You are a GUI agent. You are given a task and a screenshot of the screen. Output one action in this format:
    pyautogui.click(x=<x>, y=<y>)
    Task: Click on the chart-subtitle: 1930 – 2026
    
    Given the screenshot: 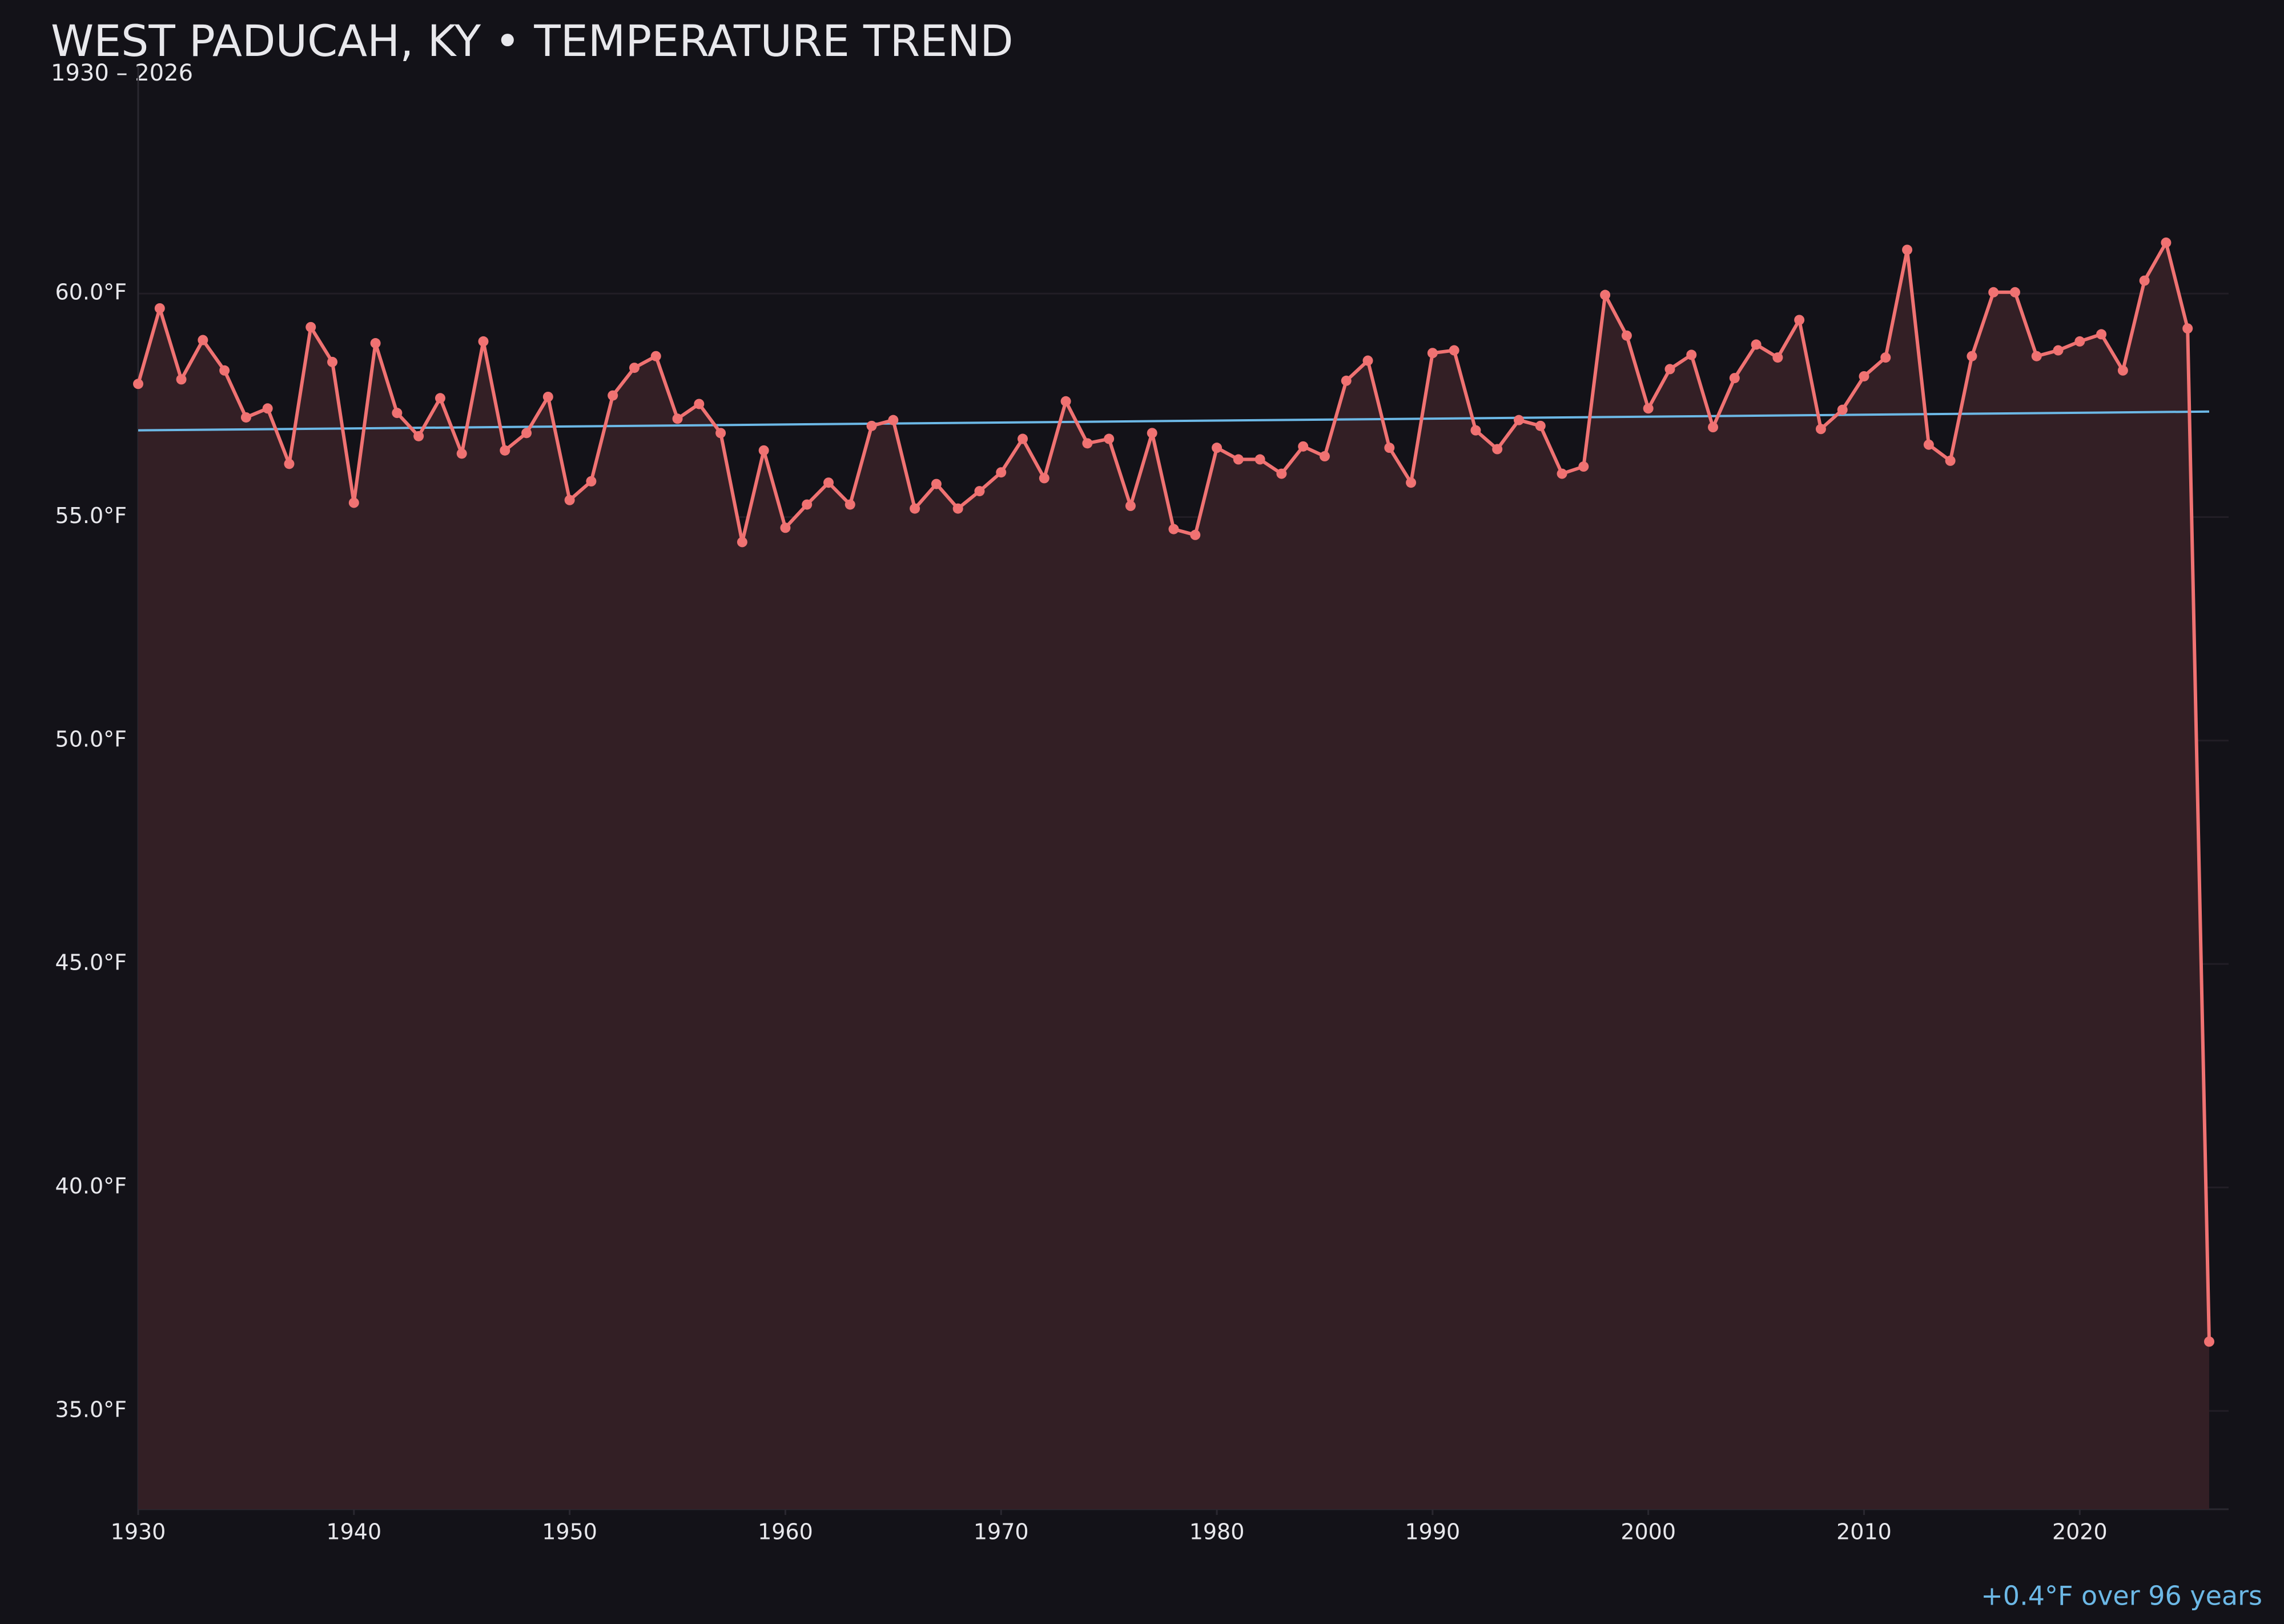 What is the action you would take?
    pyautogui.click(x=122, y=73)
    